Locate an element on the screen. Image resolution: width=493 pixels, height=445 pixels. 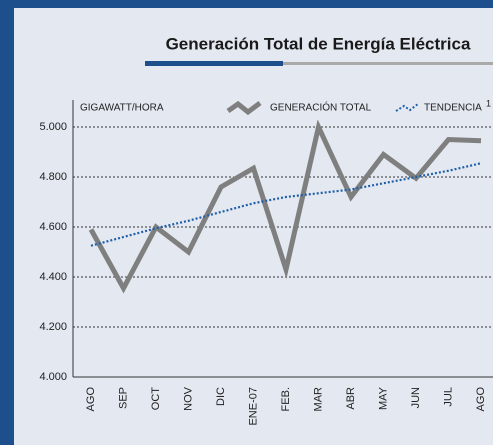
y-tick-label: 4.400 is located at coordinates (53, 277).